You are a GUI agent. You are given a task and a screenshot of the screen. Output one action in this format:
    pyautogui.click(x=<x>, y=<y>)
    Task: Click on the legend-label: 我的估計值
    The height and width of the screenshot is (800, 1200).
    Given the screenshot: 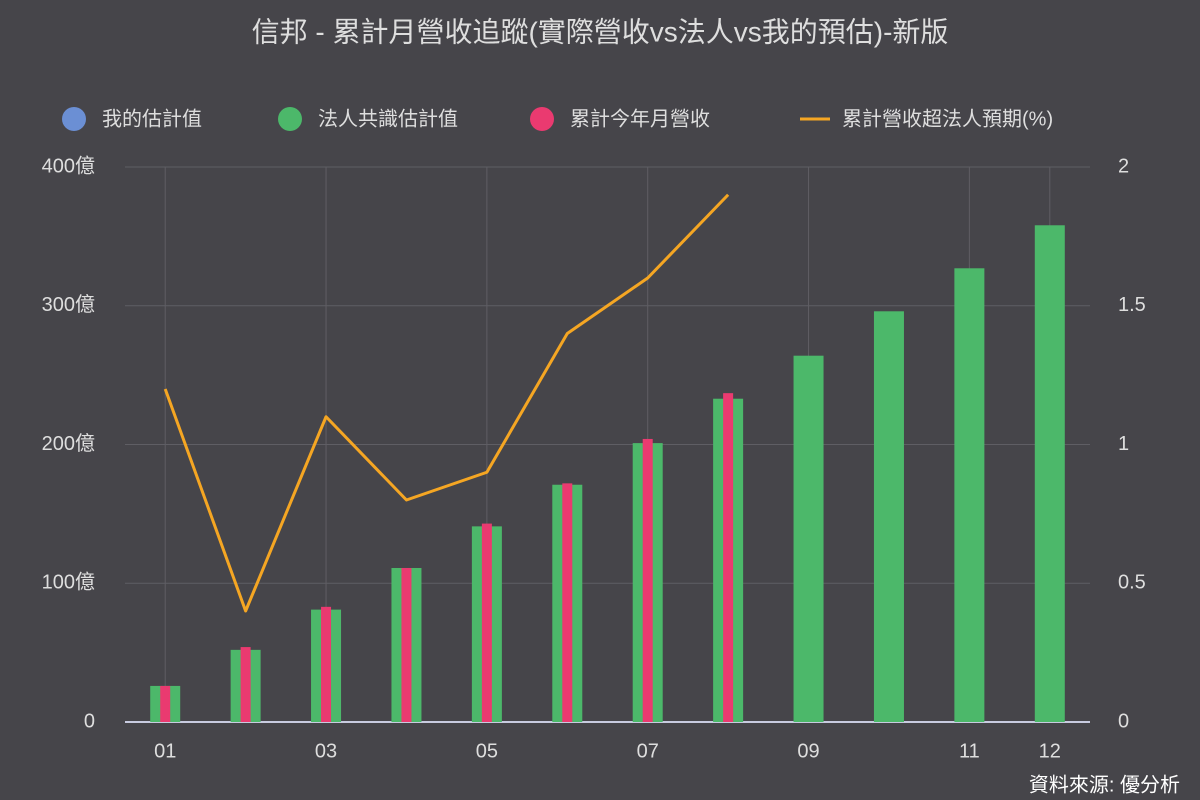 What is the action you would take?
    pyautogui.click(x=152, y=118)
    